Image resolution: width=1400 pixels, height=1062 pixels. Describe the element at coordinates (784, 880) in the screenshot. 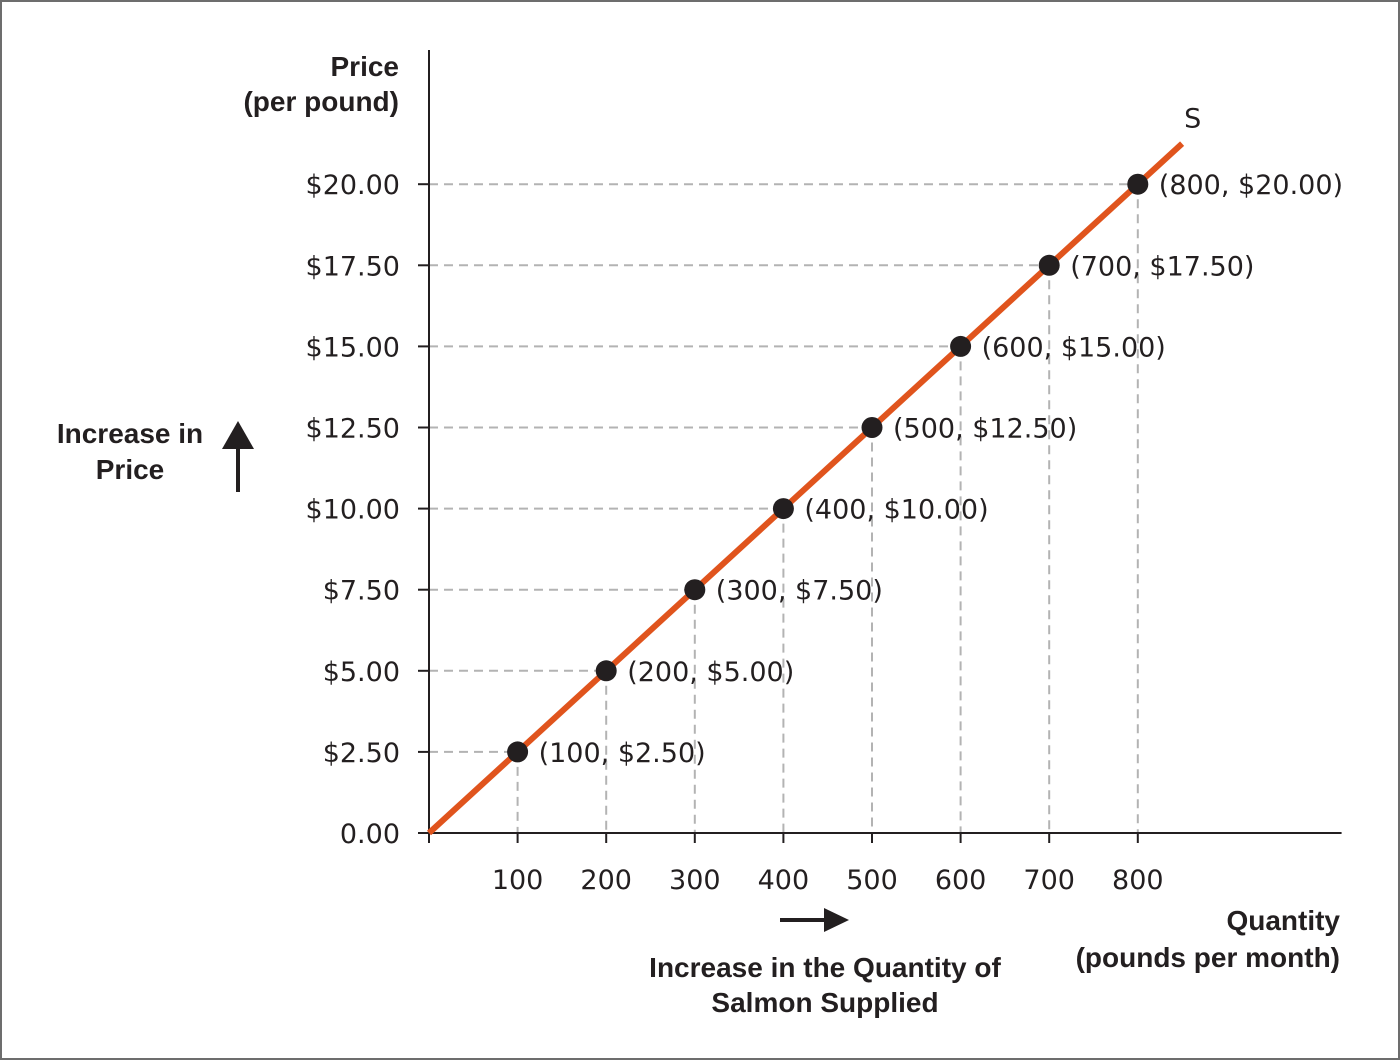

I see `x-tick-label: 400` at that location.